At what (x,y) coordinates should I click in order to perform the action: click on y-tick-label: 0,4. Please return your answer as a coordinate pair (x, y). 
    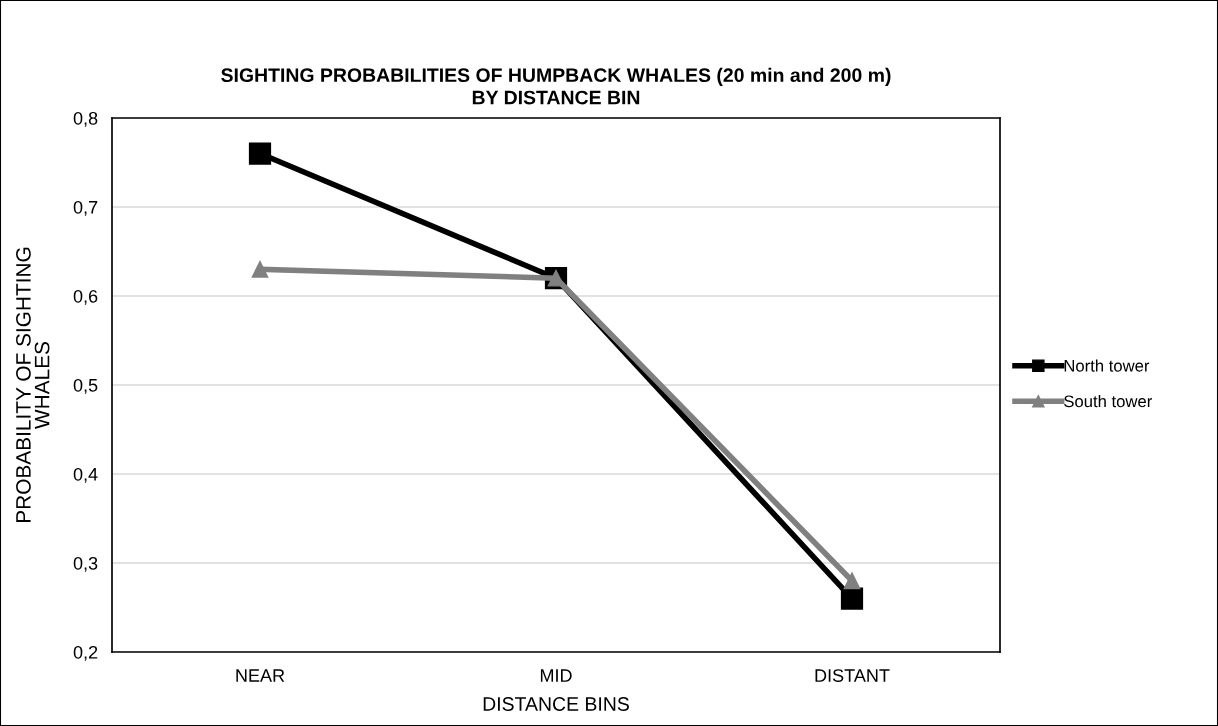
    Looking at the image, I should click on (85, 475).